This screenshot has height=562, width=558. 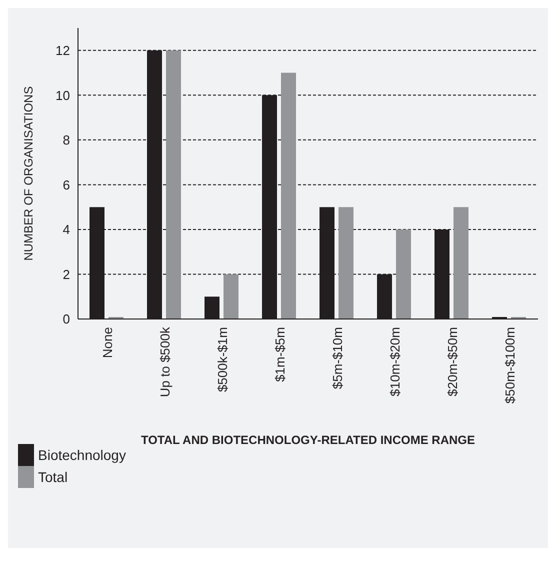 What do you see at coordinates (63, 50) in the screenshot?
I see `y-tick-label: 12` at bounding box center [63, 50].